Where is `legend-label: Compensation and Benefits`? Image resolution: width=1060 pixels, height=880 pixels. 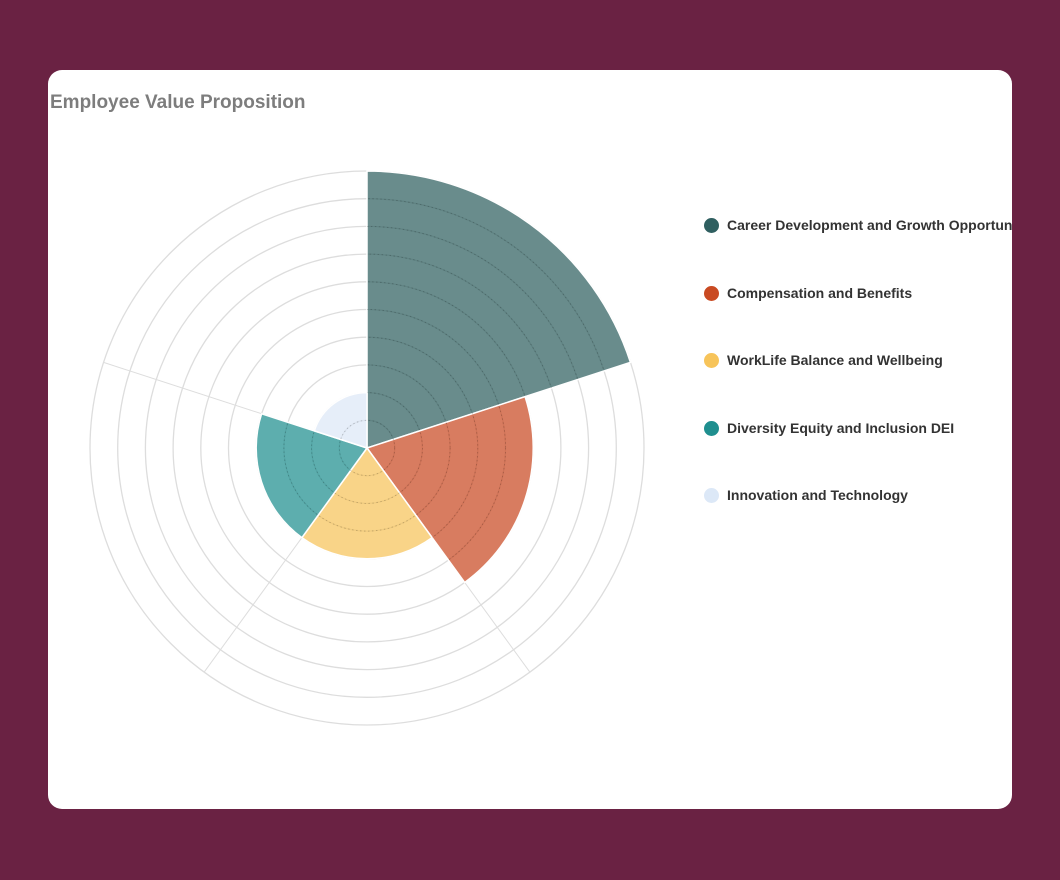 legend-label: Compensation and Benefits is located at coordinates (820, 292).